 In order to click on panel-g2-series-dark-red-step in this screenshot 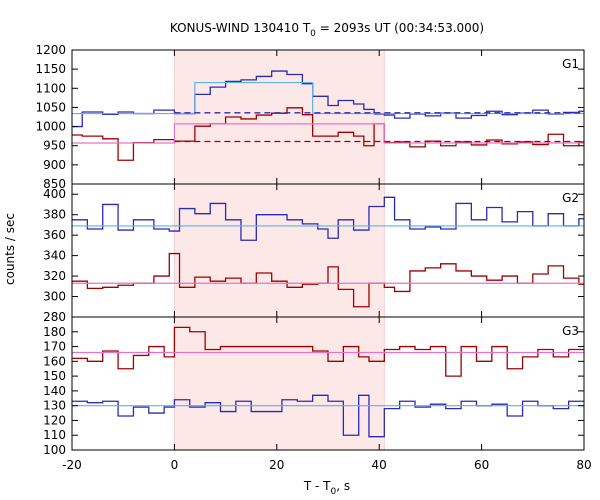, I will do `click(328, 280)`.